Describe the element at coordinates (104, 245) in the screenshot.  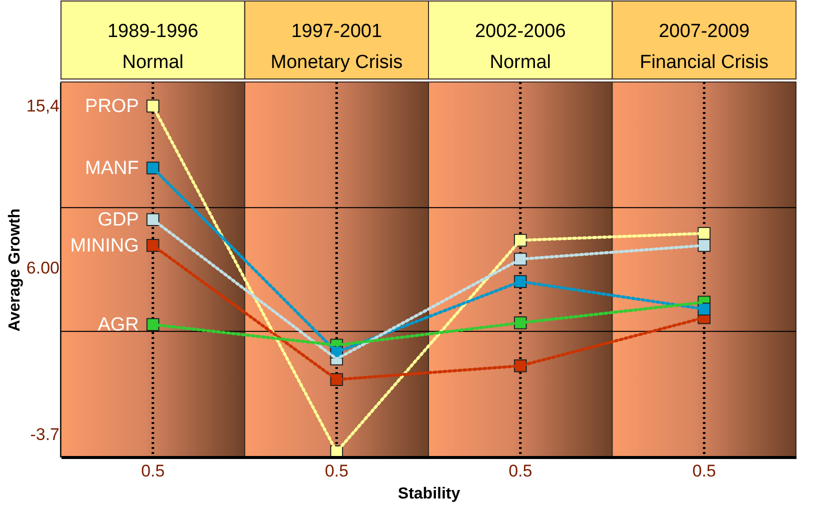
I see `series-label: MINING` at that location.